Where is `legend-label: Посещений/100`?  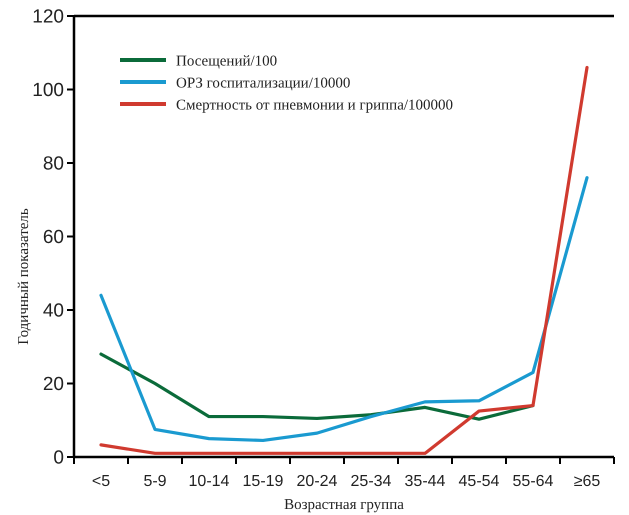 legend-label: Посещений/100 is located at coordinates (227, 61).